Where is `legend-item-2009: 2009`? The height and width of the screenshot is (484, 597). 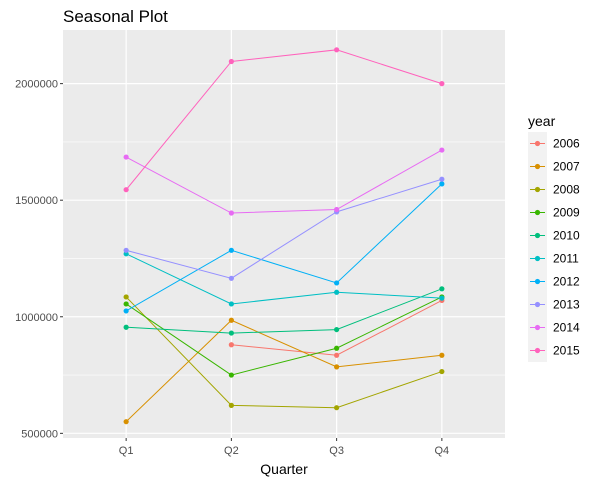 legend-item-2009: 2009 is located at coordinates (554, 212).